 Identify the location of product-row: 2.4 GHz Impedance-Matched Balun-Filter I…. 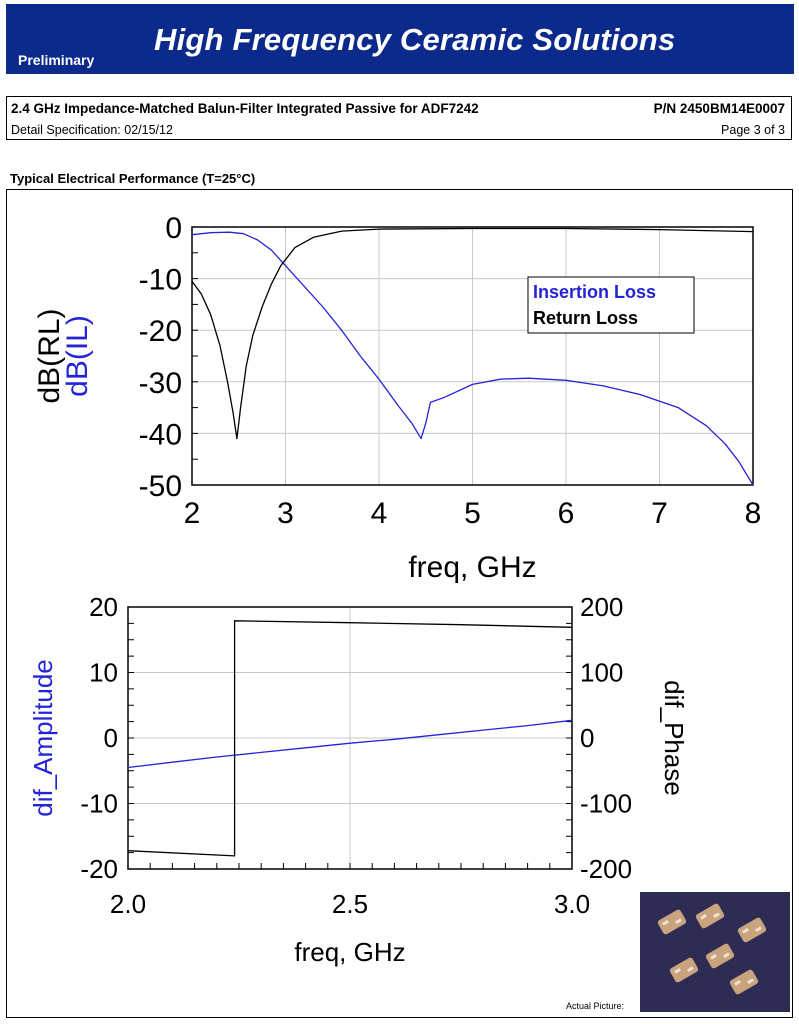
(398, 108).